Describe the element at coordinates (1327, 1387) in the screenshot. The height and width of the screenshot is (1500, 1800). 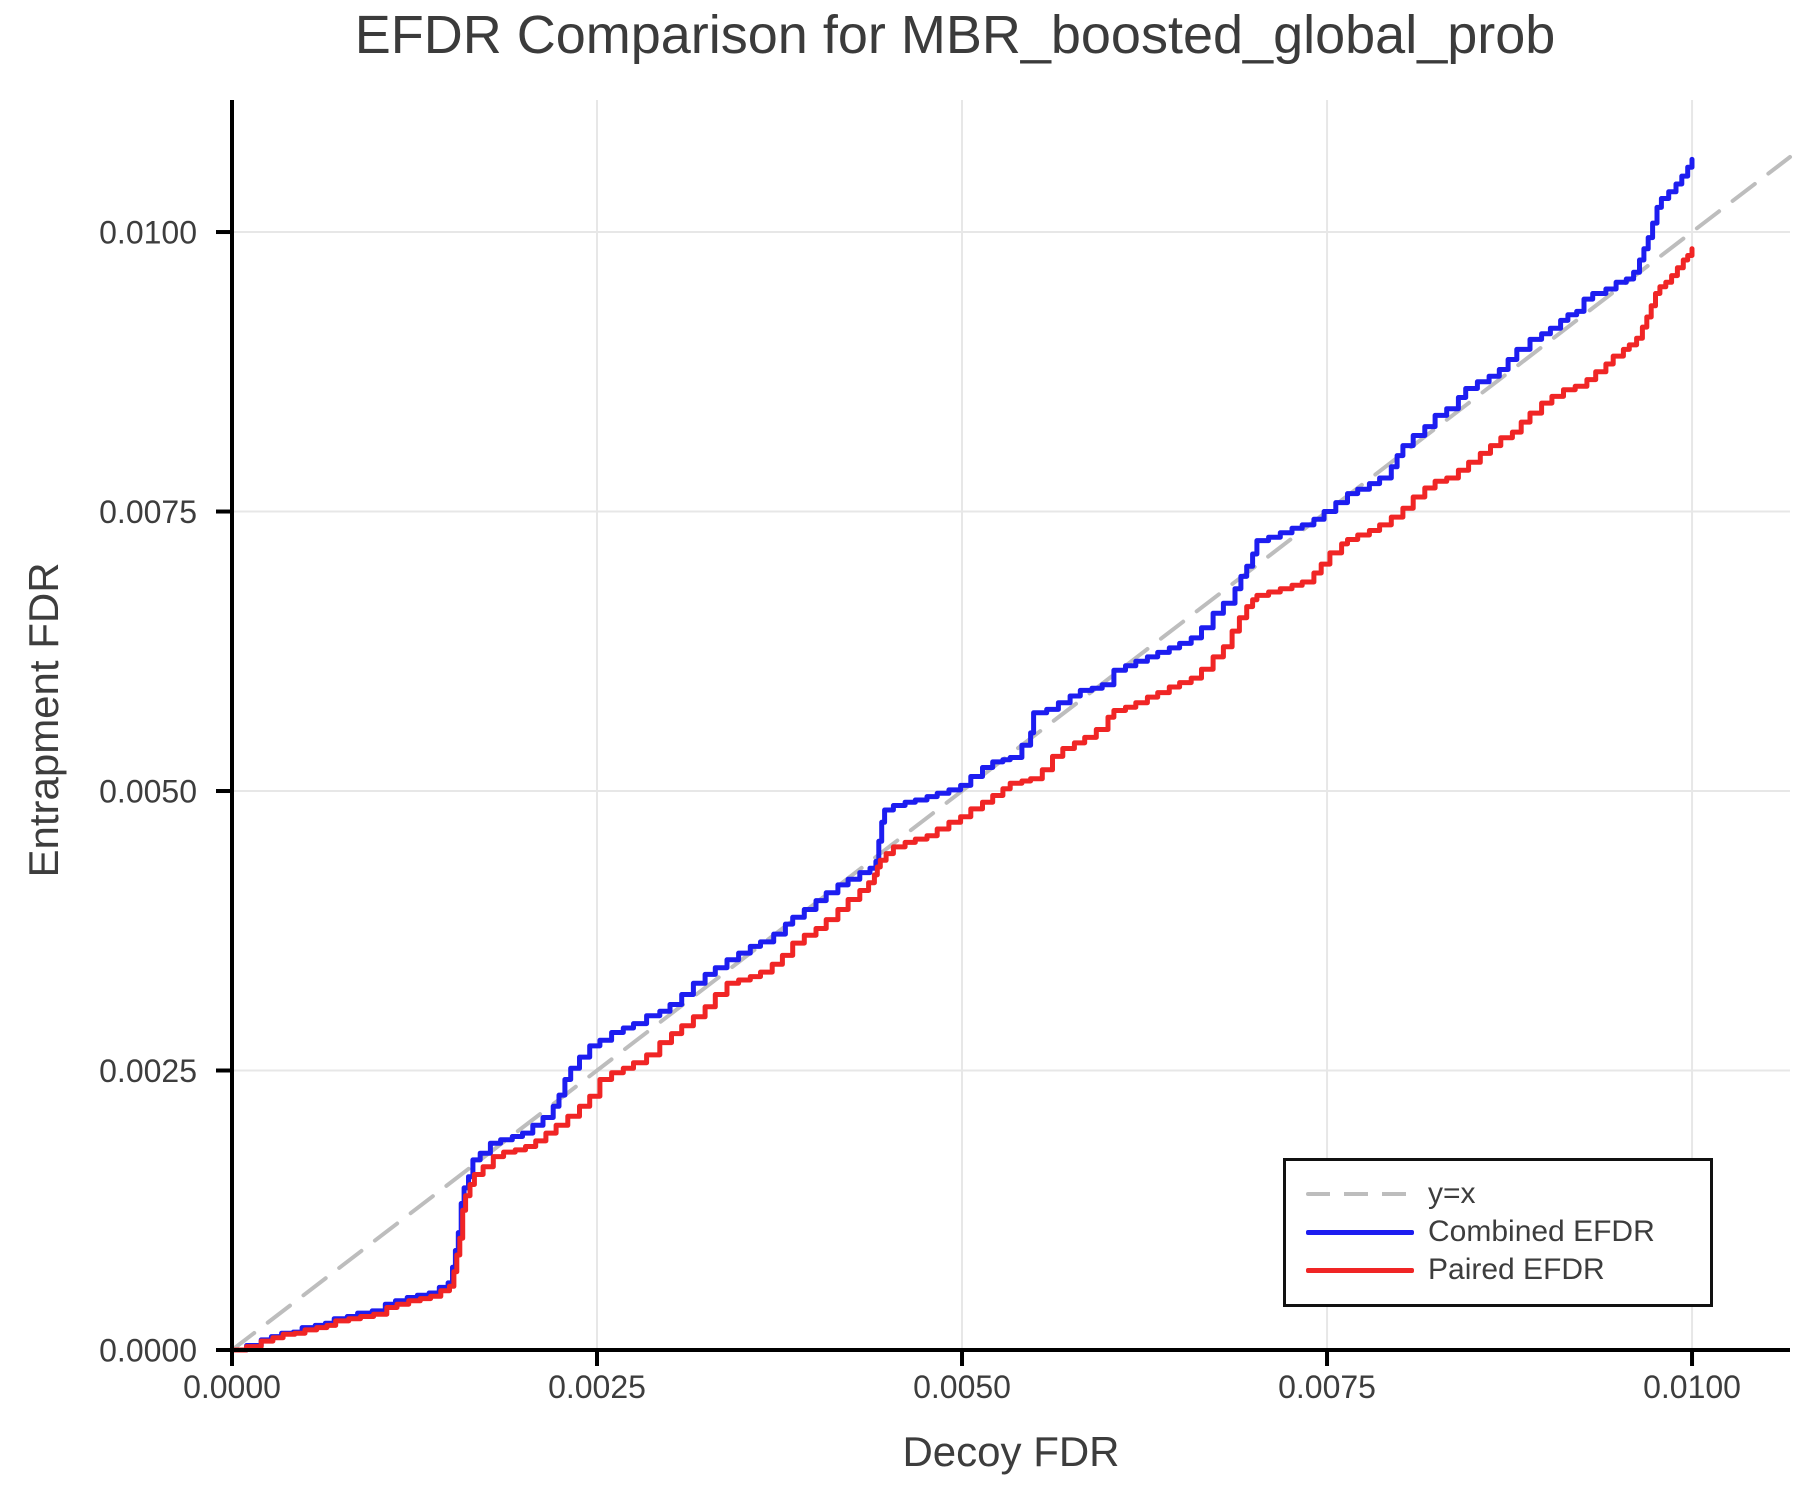
I see `x-tick-label: 0.0075` at that location.